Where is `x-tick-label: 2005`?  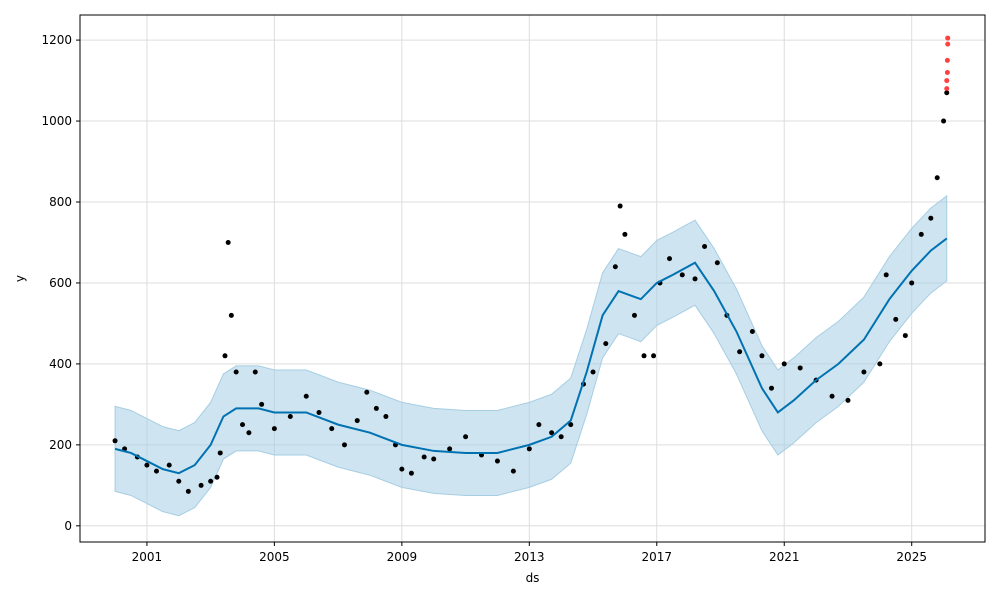
x-tick-label: 2005 is located at coordinates (274, 557).